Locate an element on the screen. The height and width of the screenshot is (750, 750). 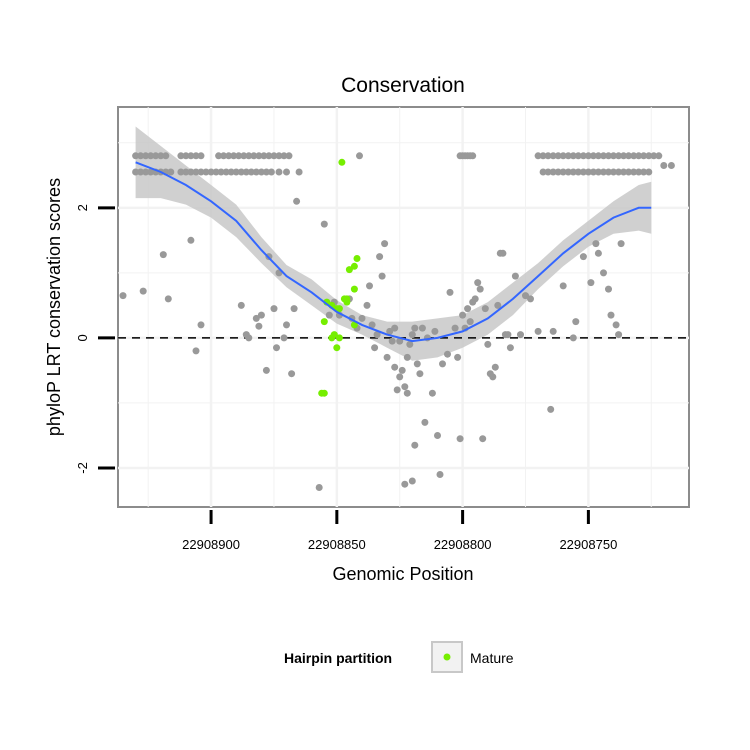
legend-label-mature: Mature is located at coordinates (492, 658).